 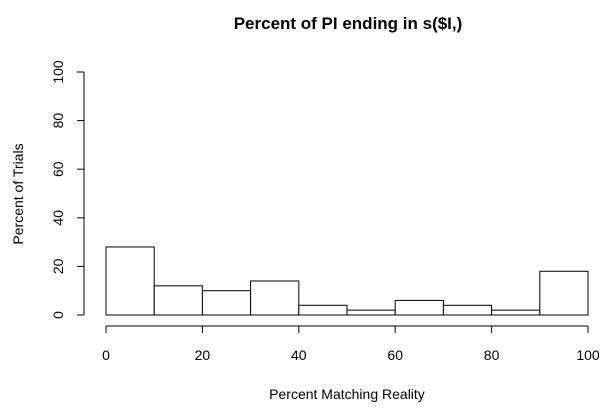 What do you see at coordinates (58, 121) in the screenshot?
I see `y-tick-label: 80` at bounding box center [58, 121].